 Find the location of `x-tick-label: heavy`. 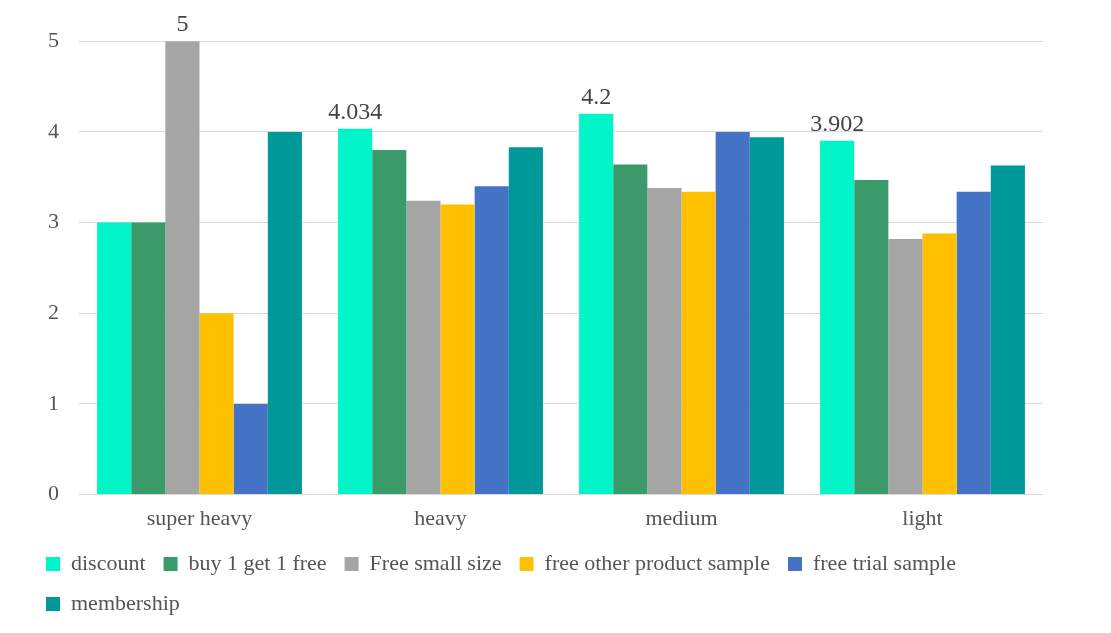

x-tick-label: heavy is located at coordinates (440, 517).